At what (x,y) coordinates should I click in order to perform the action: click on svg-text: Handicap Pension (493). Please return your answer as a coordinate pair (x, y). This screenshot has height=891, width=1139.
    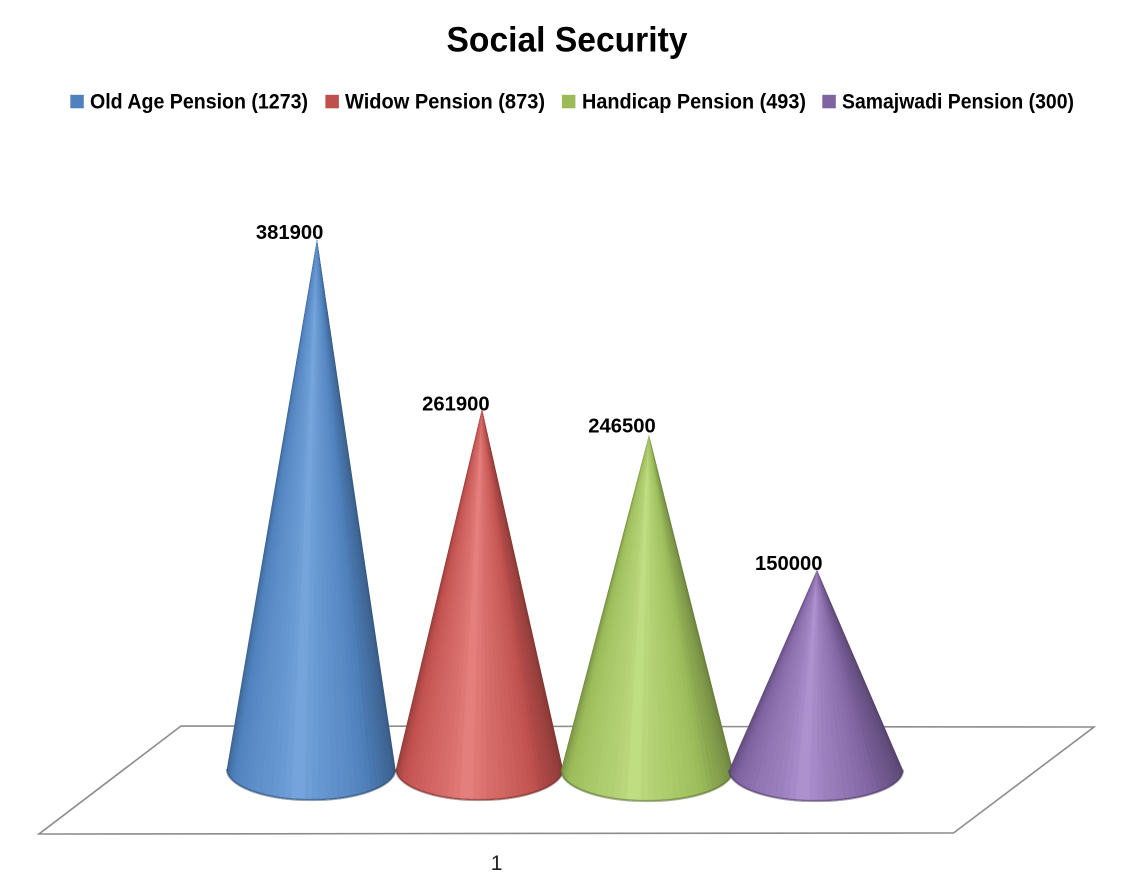
    Looking at the image, I should click on (694, 101).